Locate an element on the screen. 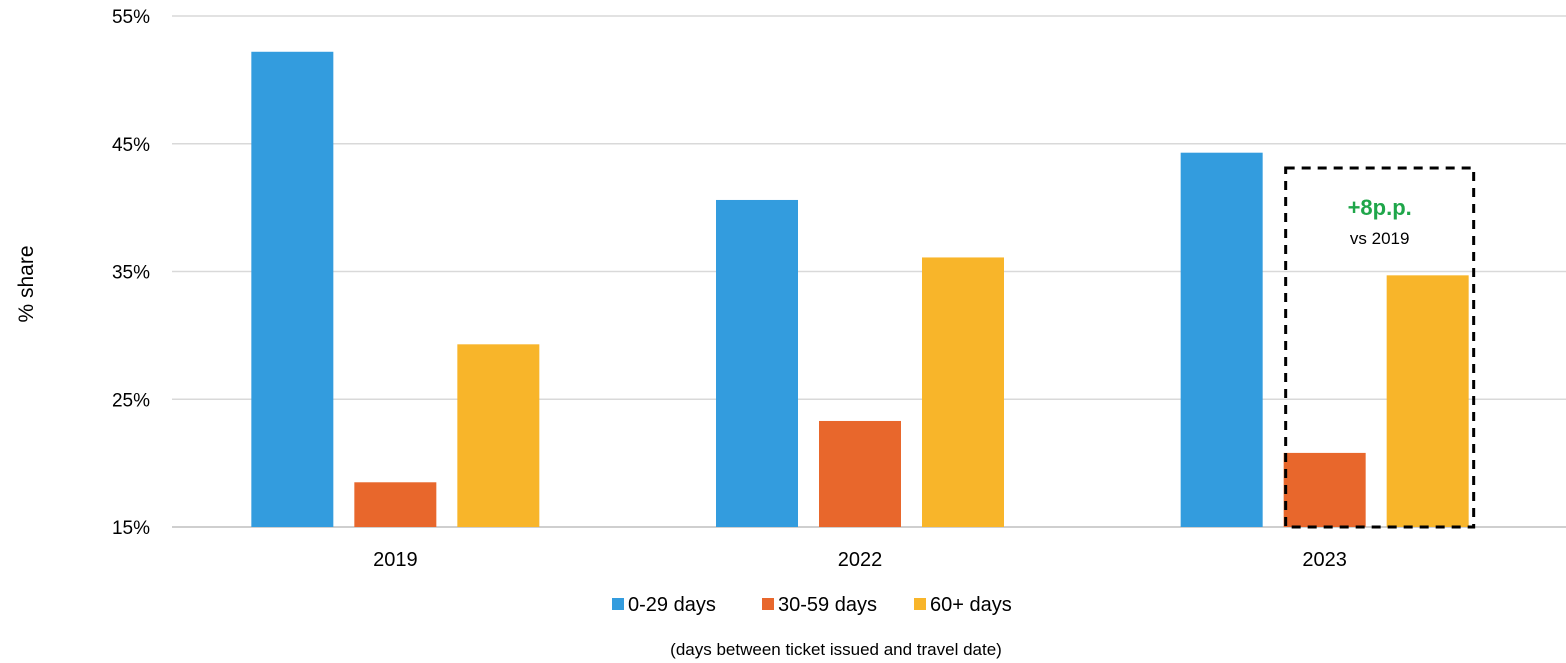  annotation-dashed-box is located at coordinates (1380, 347).